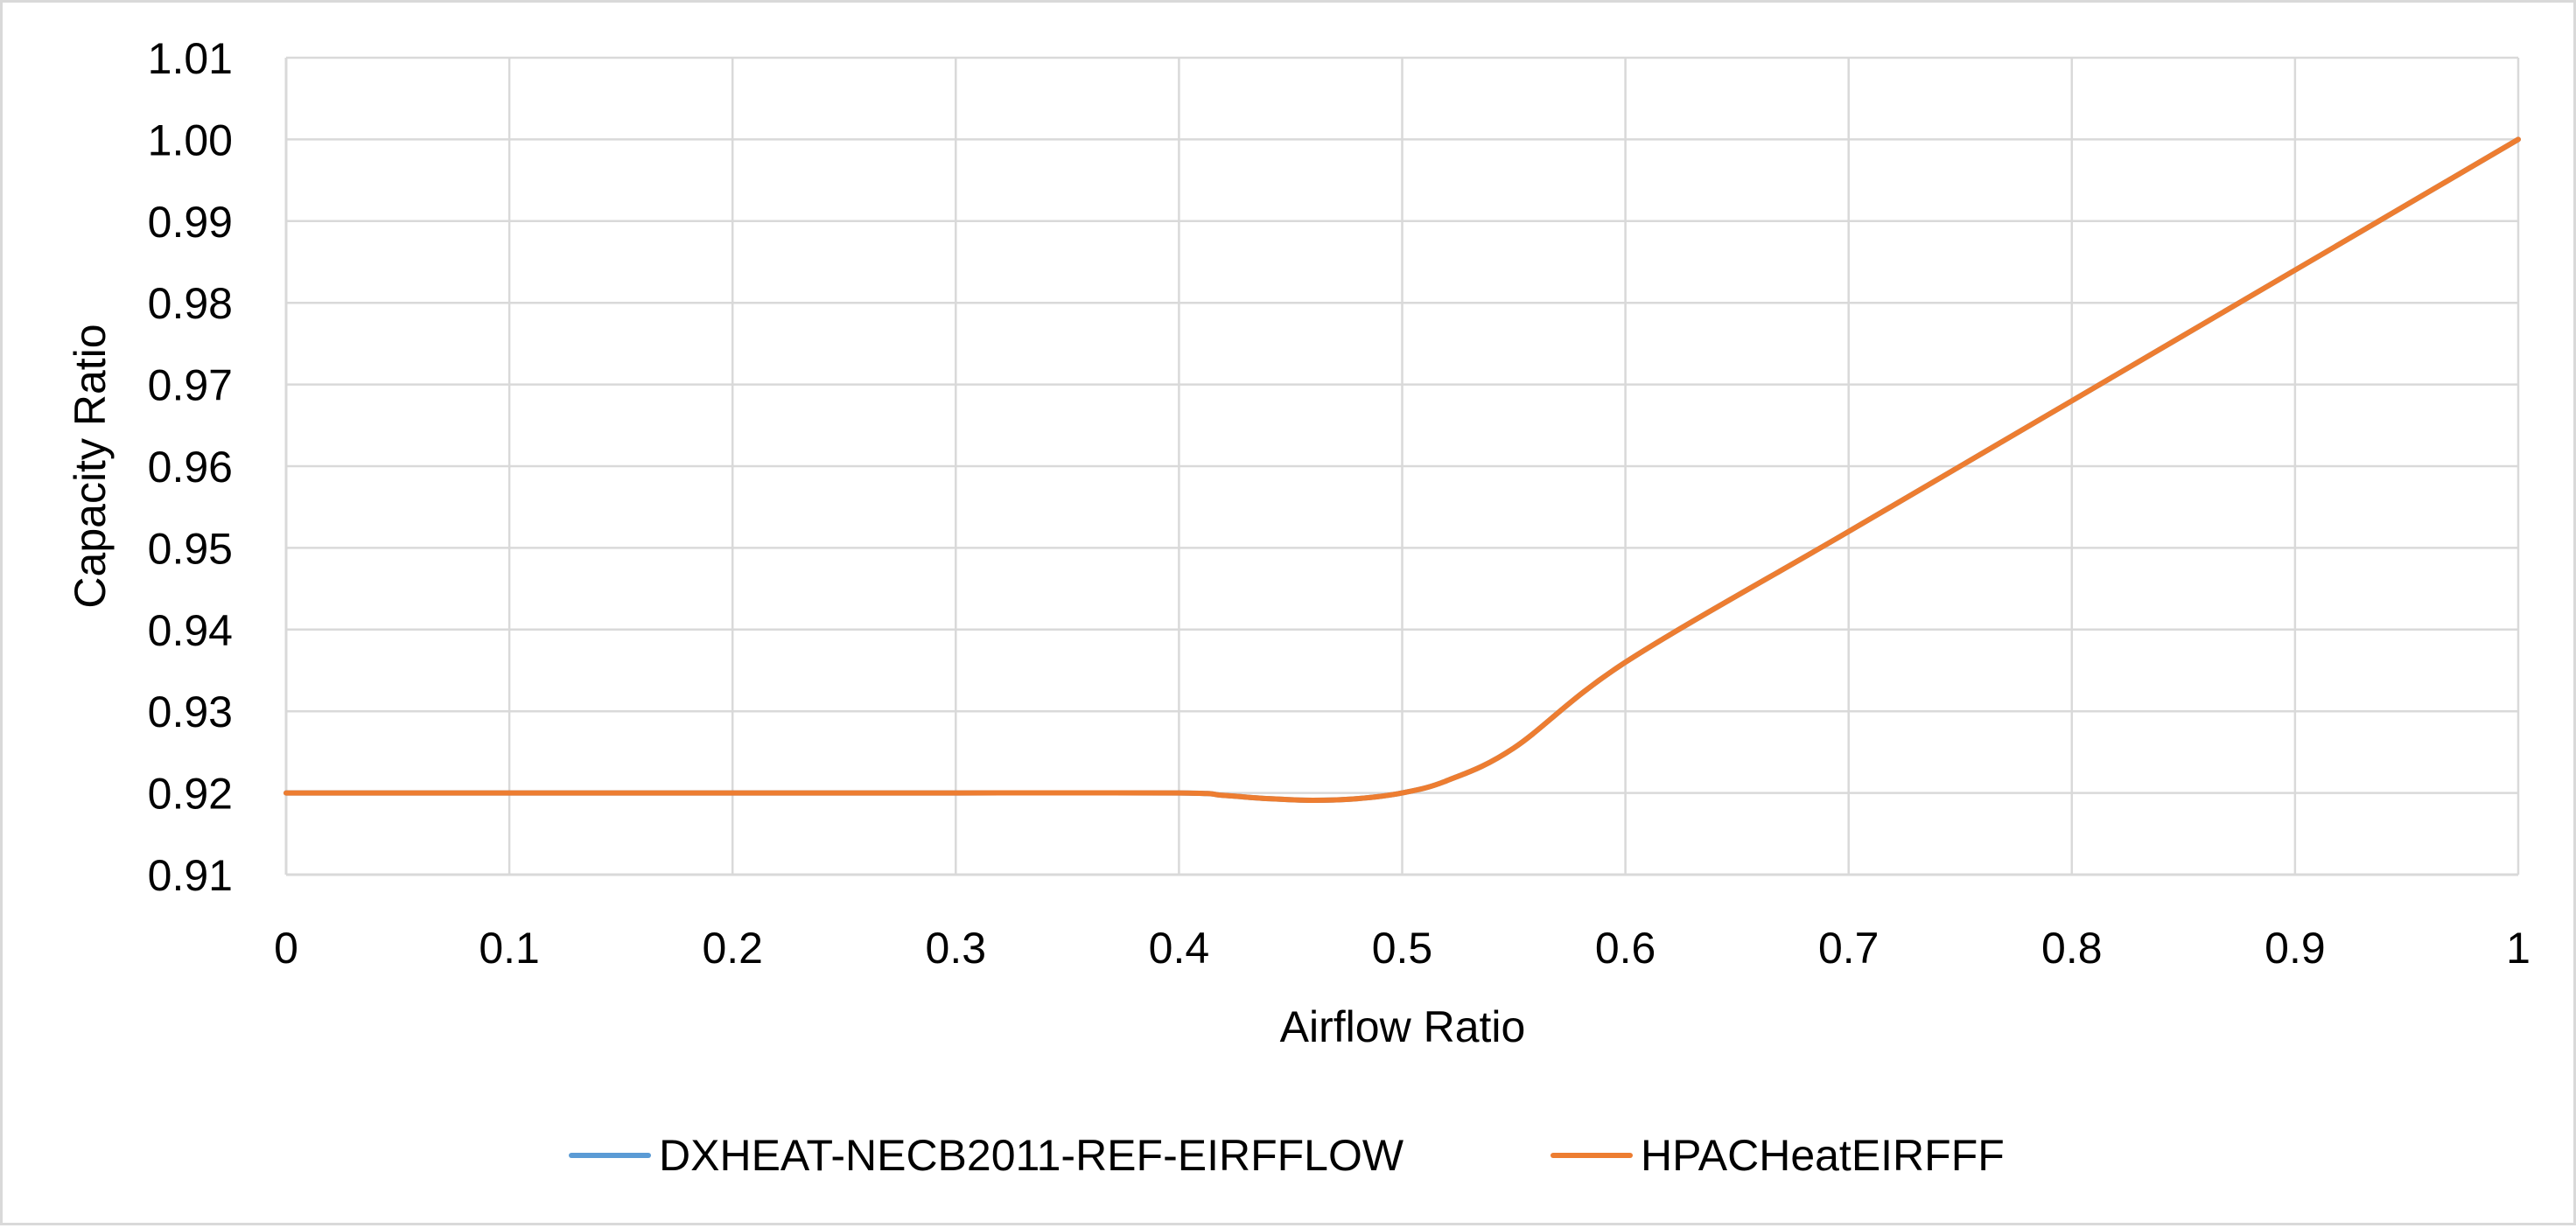 This screenshot has width=2576, height=1228. Describe the element at coordinates (190, 548) in the screenshot. I see `y-tick-label: 0.95` at that location.